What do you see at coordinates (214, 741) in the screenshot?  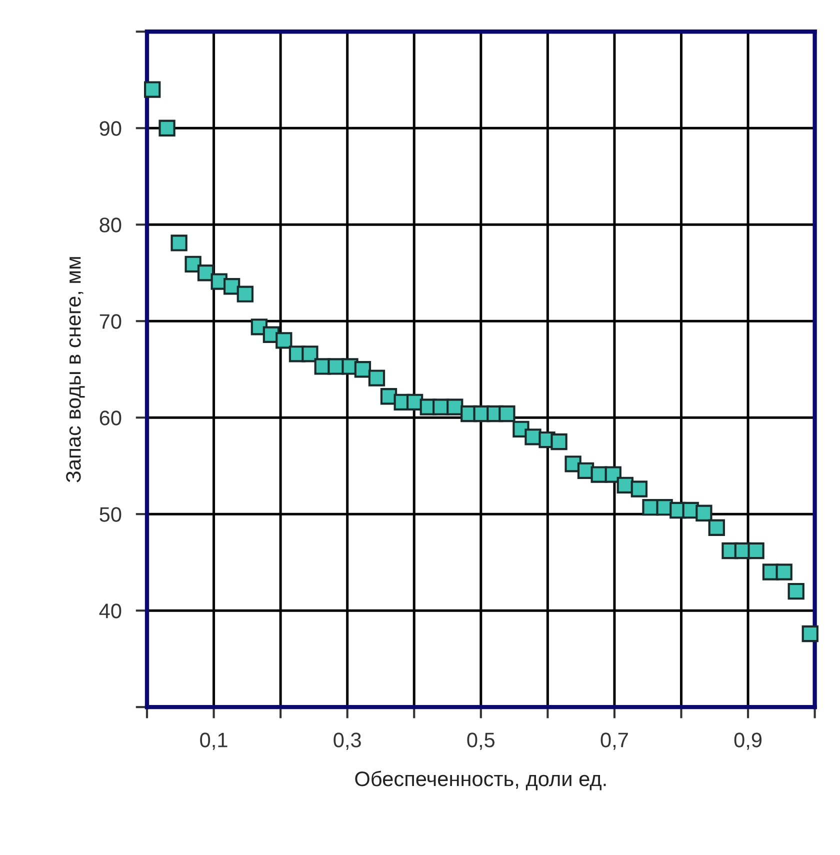 I see `x-tick-label: 0,1` at bounding box center [214, 741].